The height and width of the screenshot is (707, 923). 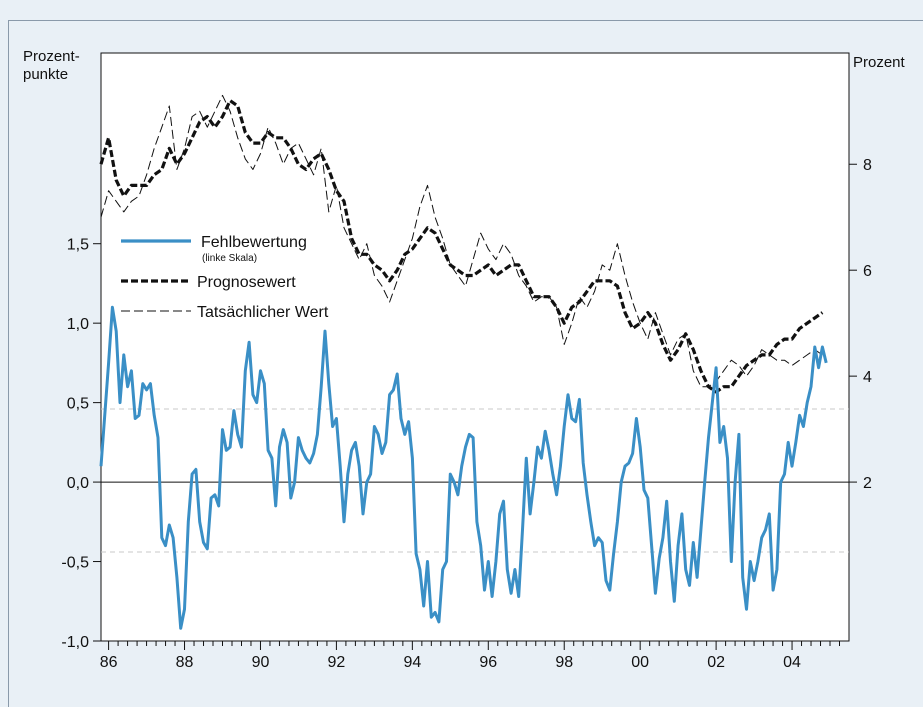 What do you see at coordinates (78, 404) in the screenshot?
I see `left-tick-label: 0,5` at bounding box center [78, 404].